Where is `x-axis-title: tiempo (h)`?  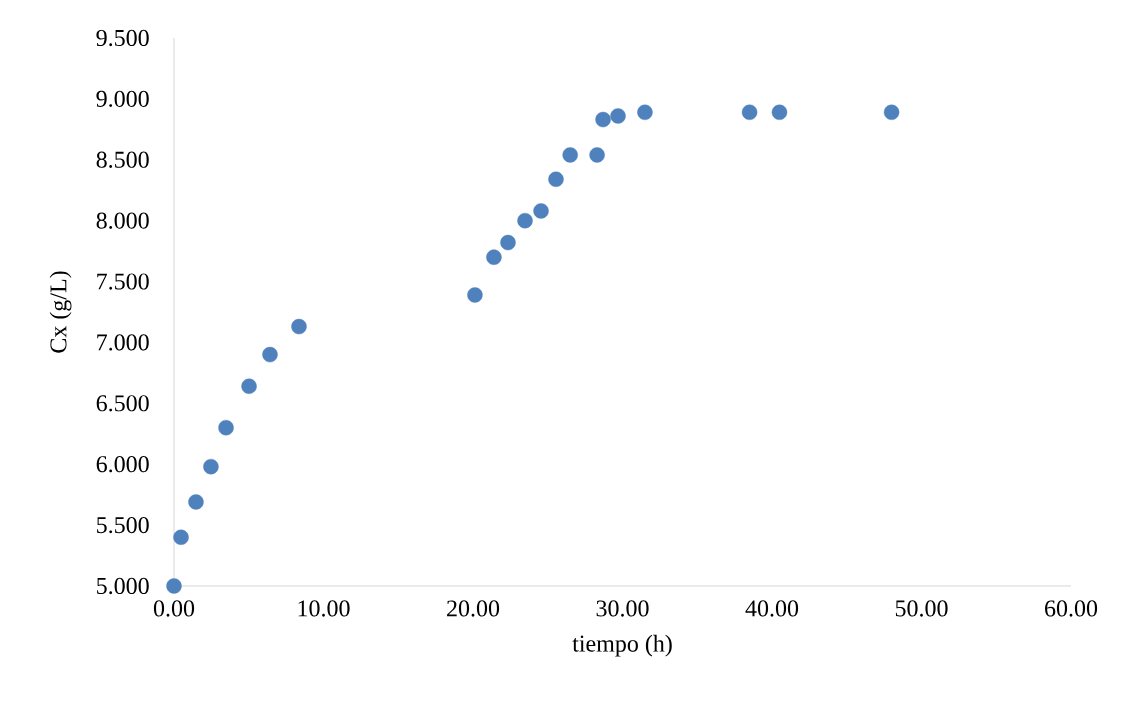 x-axis-title: tiempo (h) is located at coordinates (622, 645).